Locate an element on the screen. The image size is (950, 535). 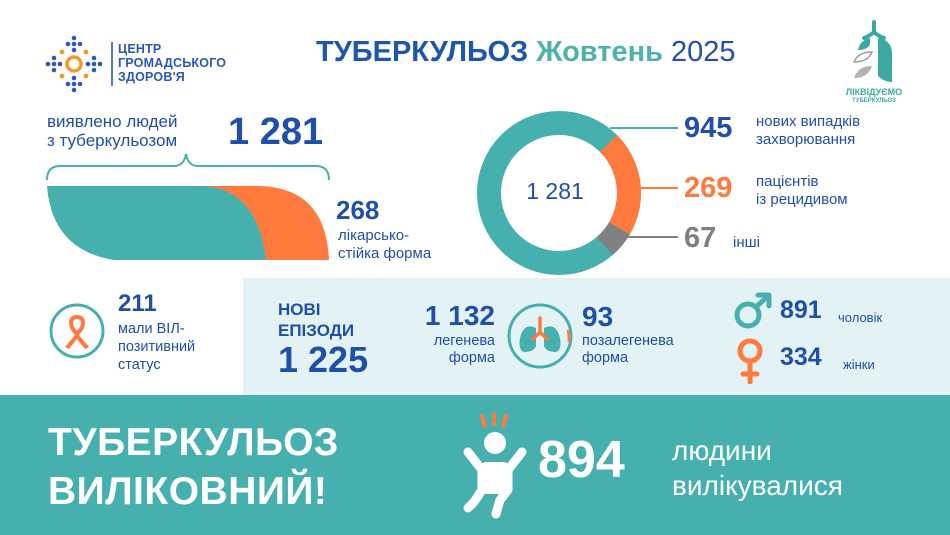
female-icon is located at coordinates (751, 361).